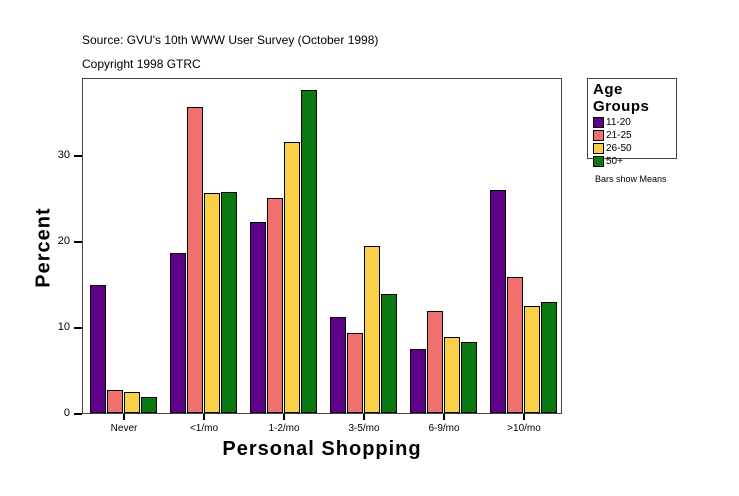  Describe the element at coordinates (614, 161) in the screenshot. I see `legend-label: 50+` at that location.